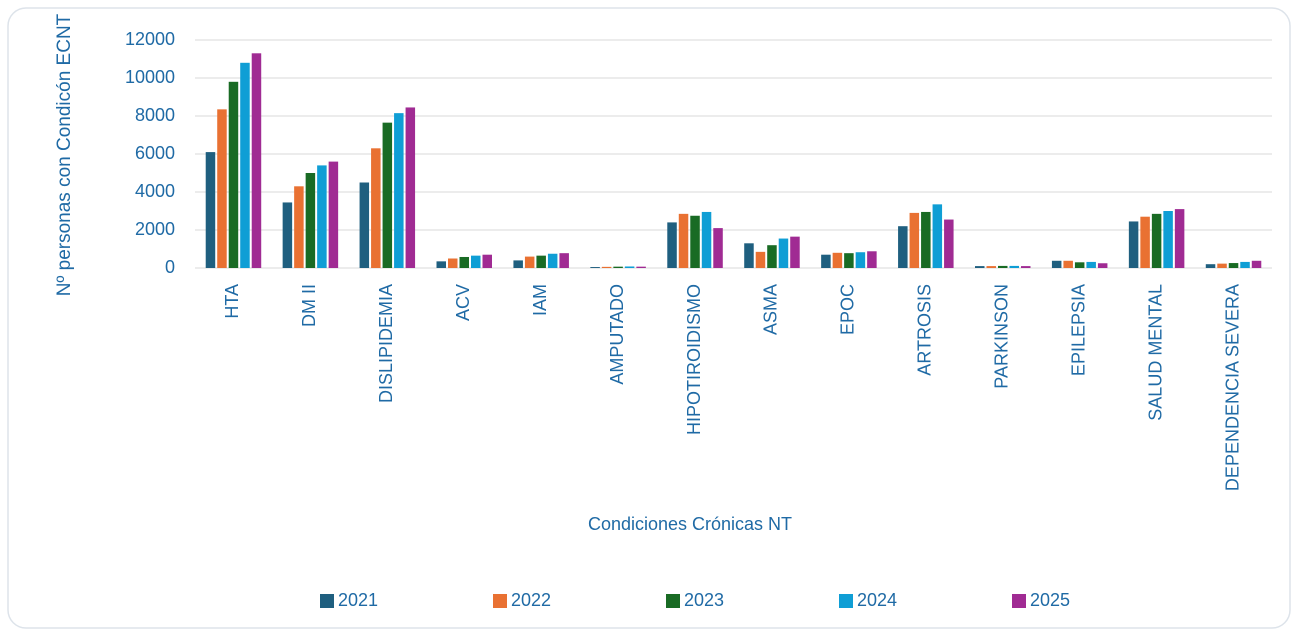  Describe the element at coordinates (617, 334) in the screenshot. I see `x-tick-label: AMPUTADO` at that location.